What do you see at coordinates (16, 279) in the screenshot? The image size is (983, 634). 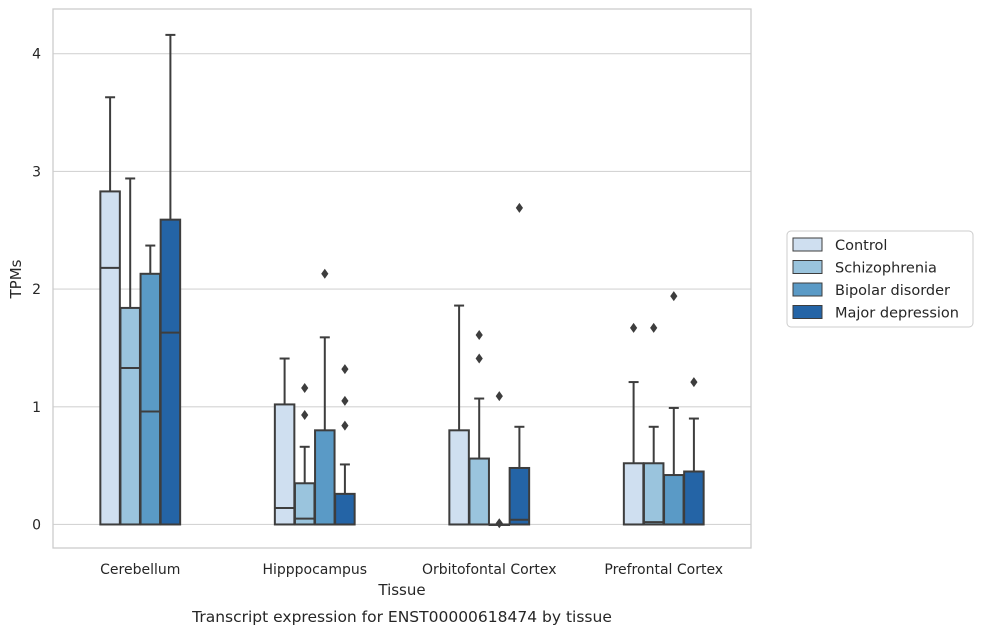 I see `y-axis-label: TPMs` at bounding box center [16, 279].